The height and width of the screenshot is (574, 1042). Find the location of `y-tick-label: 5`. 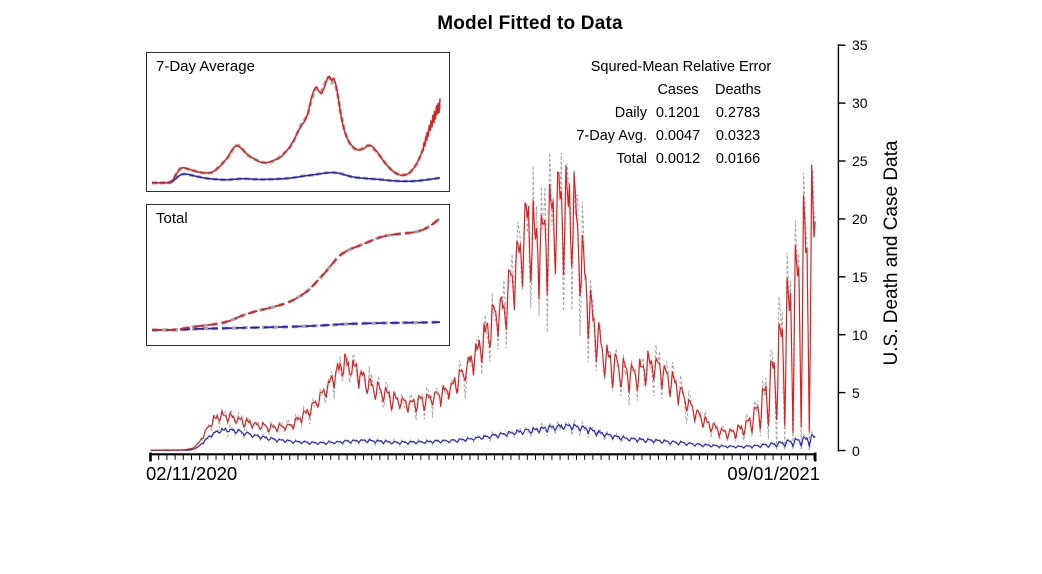

y-tick-label: 5 is located at coordinates (856, 392).